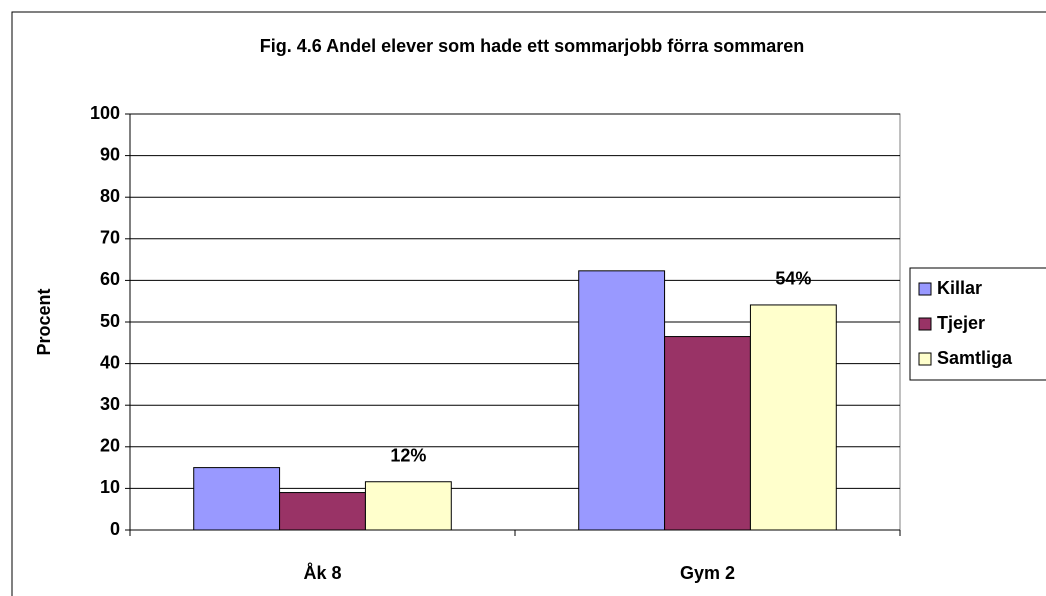  What do you see at coordinates (115, 529) in the screenshot?
I see `y-tick-label: 0` at bounding box center [115, 529].